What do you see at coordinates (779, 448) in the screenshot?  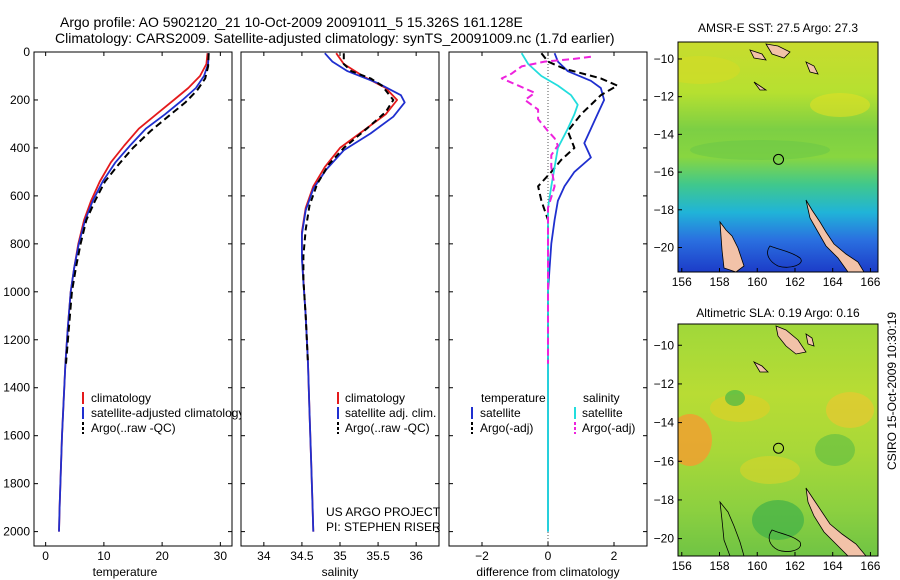 I see `argo-position-marker` at bounding box center [779, 448].